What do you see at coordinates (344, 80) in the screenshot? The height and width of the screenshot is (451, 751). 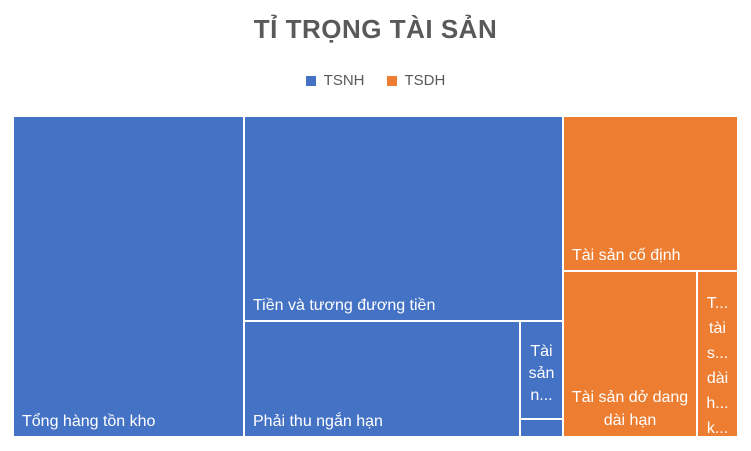 I see `legend-label-tsnh: TSNH` at bounding box center [344, 80].